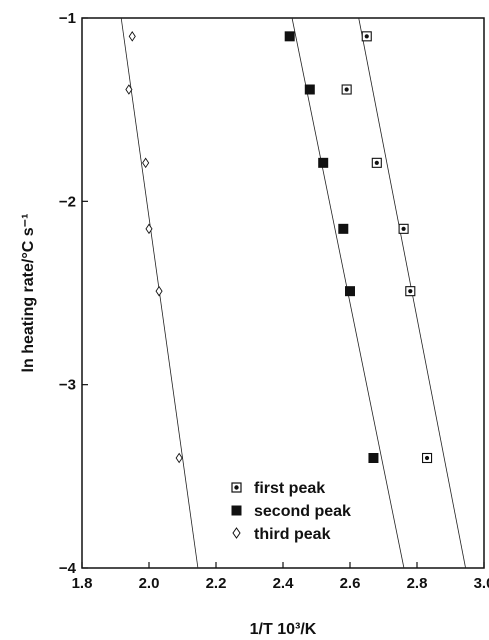  Describe the element at coordinates (82, 583) in the screenshot. I see `x-tick-label: 1.8` at that location.